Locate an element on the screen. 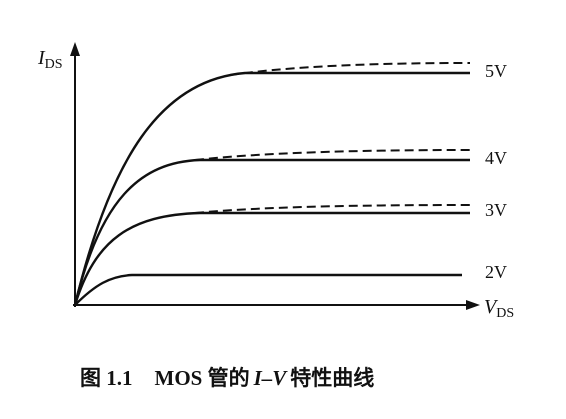 This screenshot has height=419, width=566. curve-2v is located at coordinates (268, 289).